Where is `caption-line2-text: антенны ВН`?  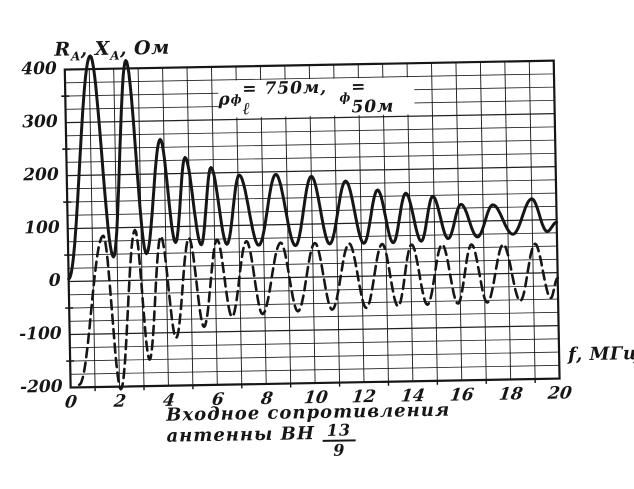
caption-line2-text: антенны ВН is located at coordinates (240, 435).